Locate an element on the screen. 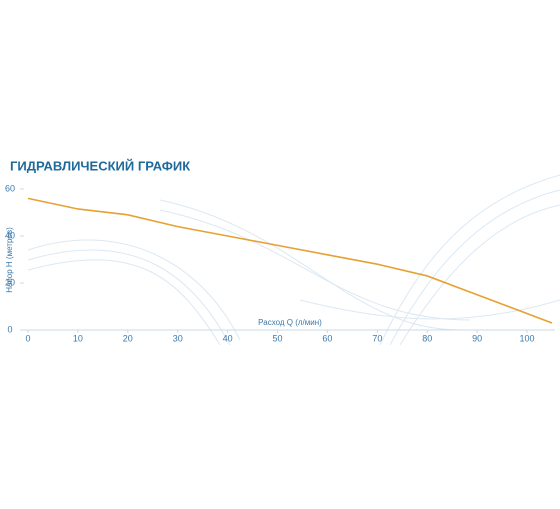 This screenshot has width=560, height=509. x-tick-label: 50 is located at coordinates (278, 338).